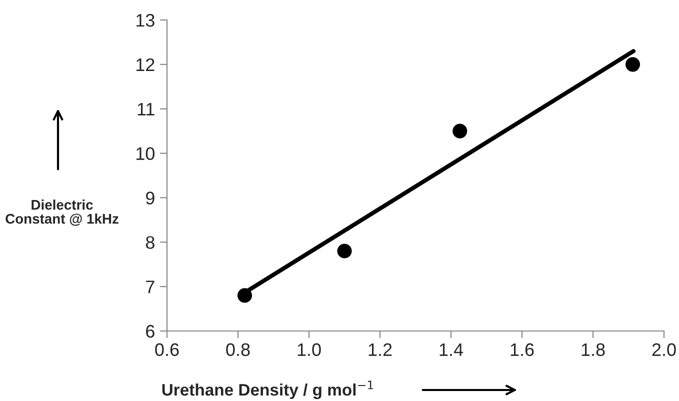  I want to click on y-tick-label: 9, so click(150, 198).